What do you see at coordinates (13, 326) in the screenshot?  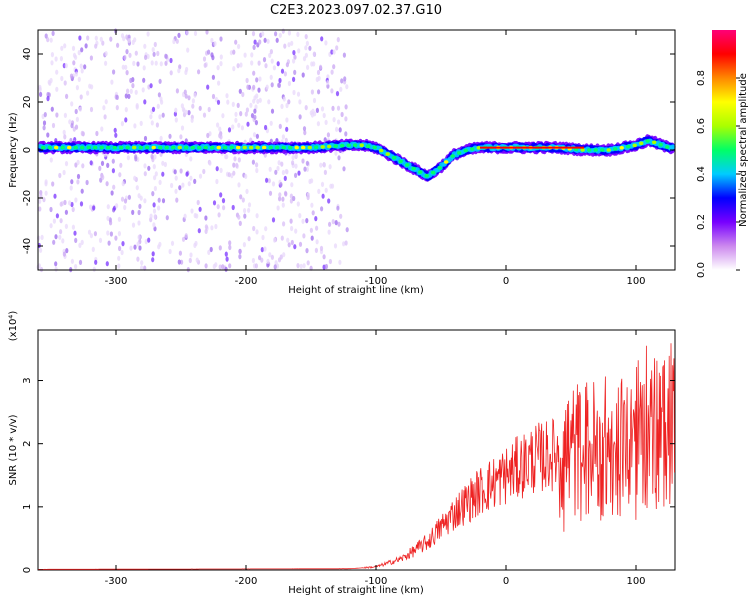 I see `snr-y-multiplier: (x10⁴)` at bounding box center [13, 326].